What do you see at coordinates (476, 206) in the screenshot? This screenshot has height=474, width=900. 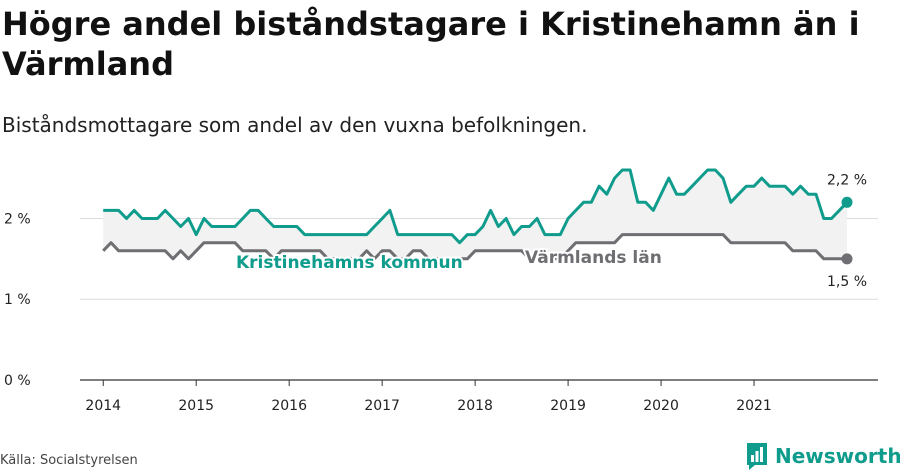 I see `series-line-kristinehamn` at bounding box center [476, 206].